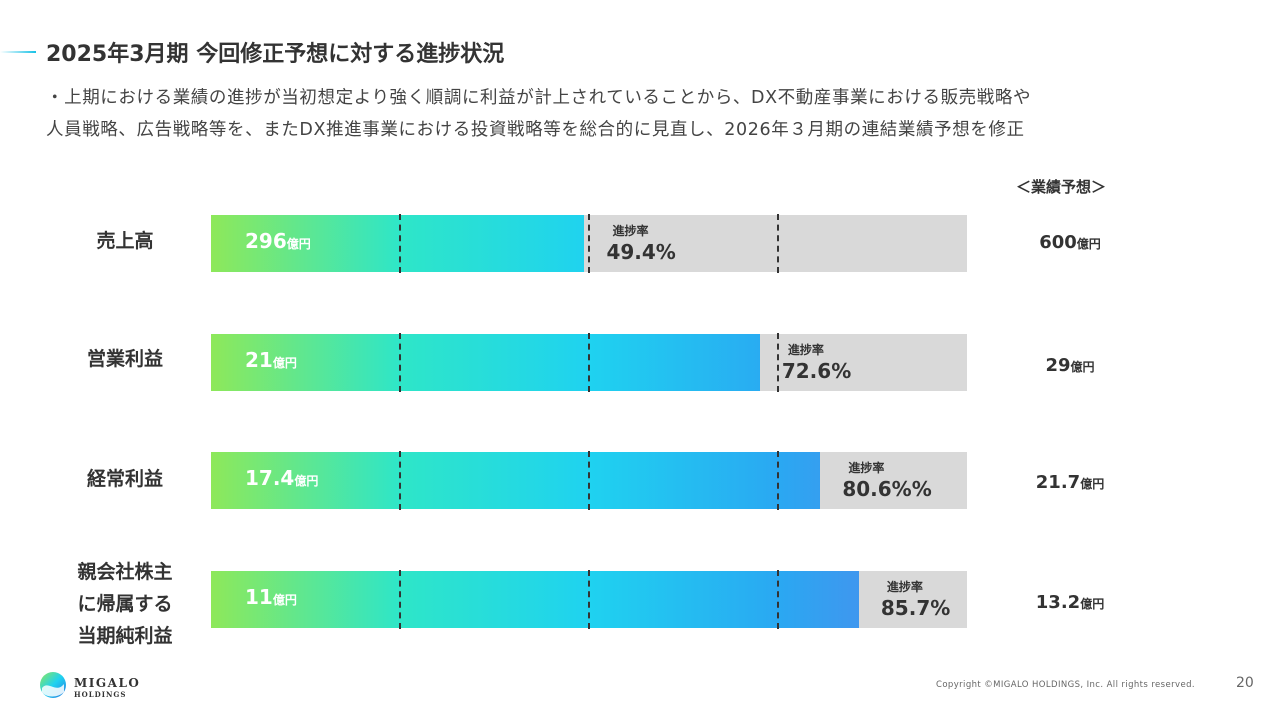 The height and width of the screenshot is (720, 1280). I want to click on logo-subname: HOLDINGS, so click(100, 694).